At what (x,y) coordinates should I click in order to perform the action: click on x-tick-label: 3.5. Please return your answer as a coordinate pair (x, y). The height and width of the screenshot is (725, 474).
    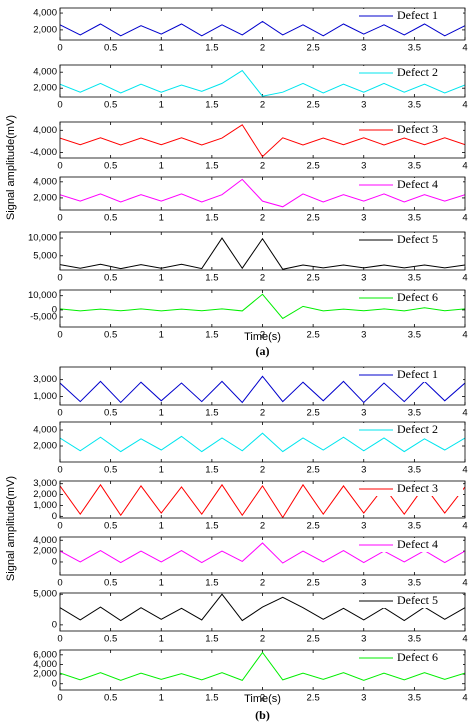
    Looking at the image, I should click on (414, 278).